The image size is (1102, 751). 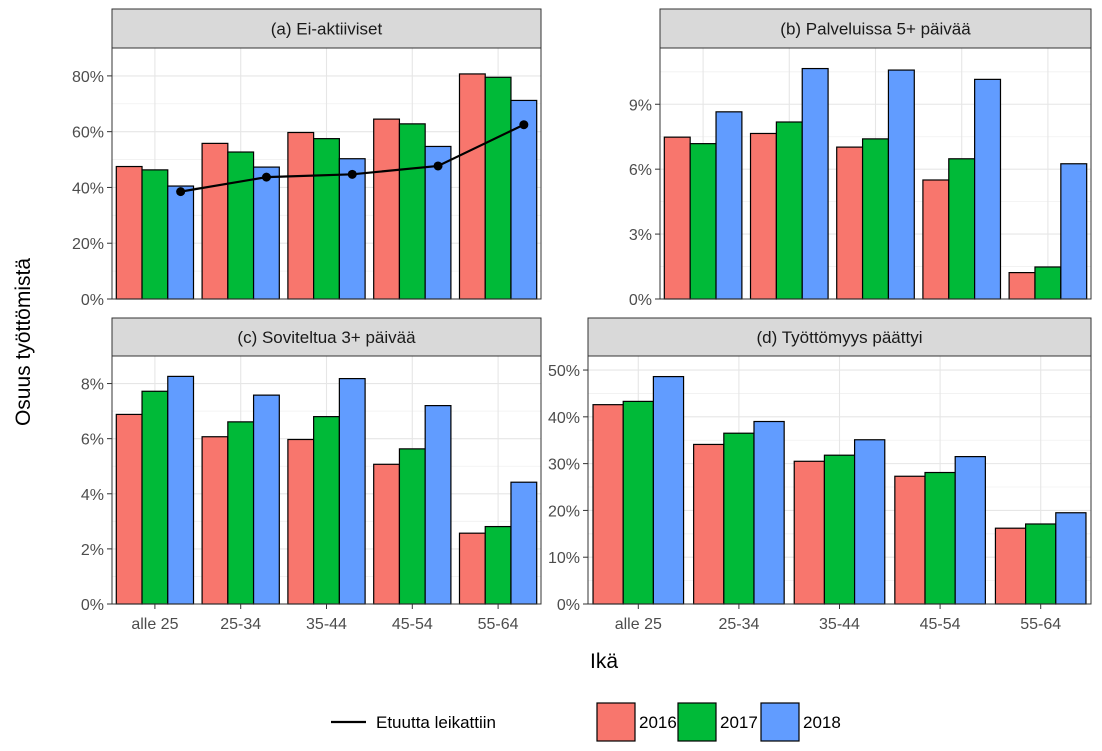 I want to click on legend-key-2017, so click(x=697, y=722).